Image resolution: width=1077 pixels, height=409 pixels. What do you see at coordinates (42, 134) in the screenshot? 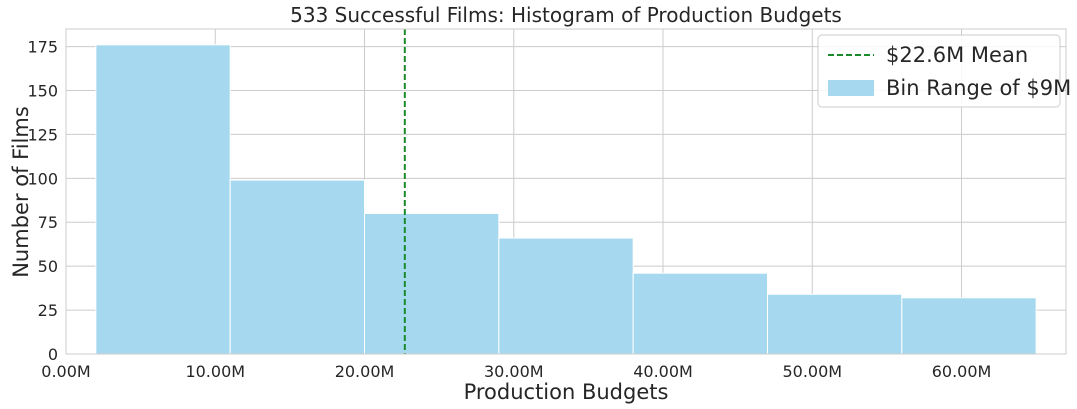
I see `y-tick-label: 125` at bounding box center [42, 134].